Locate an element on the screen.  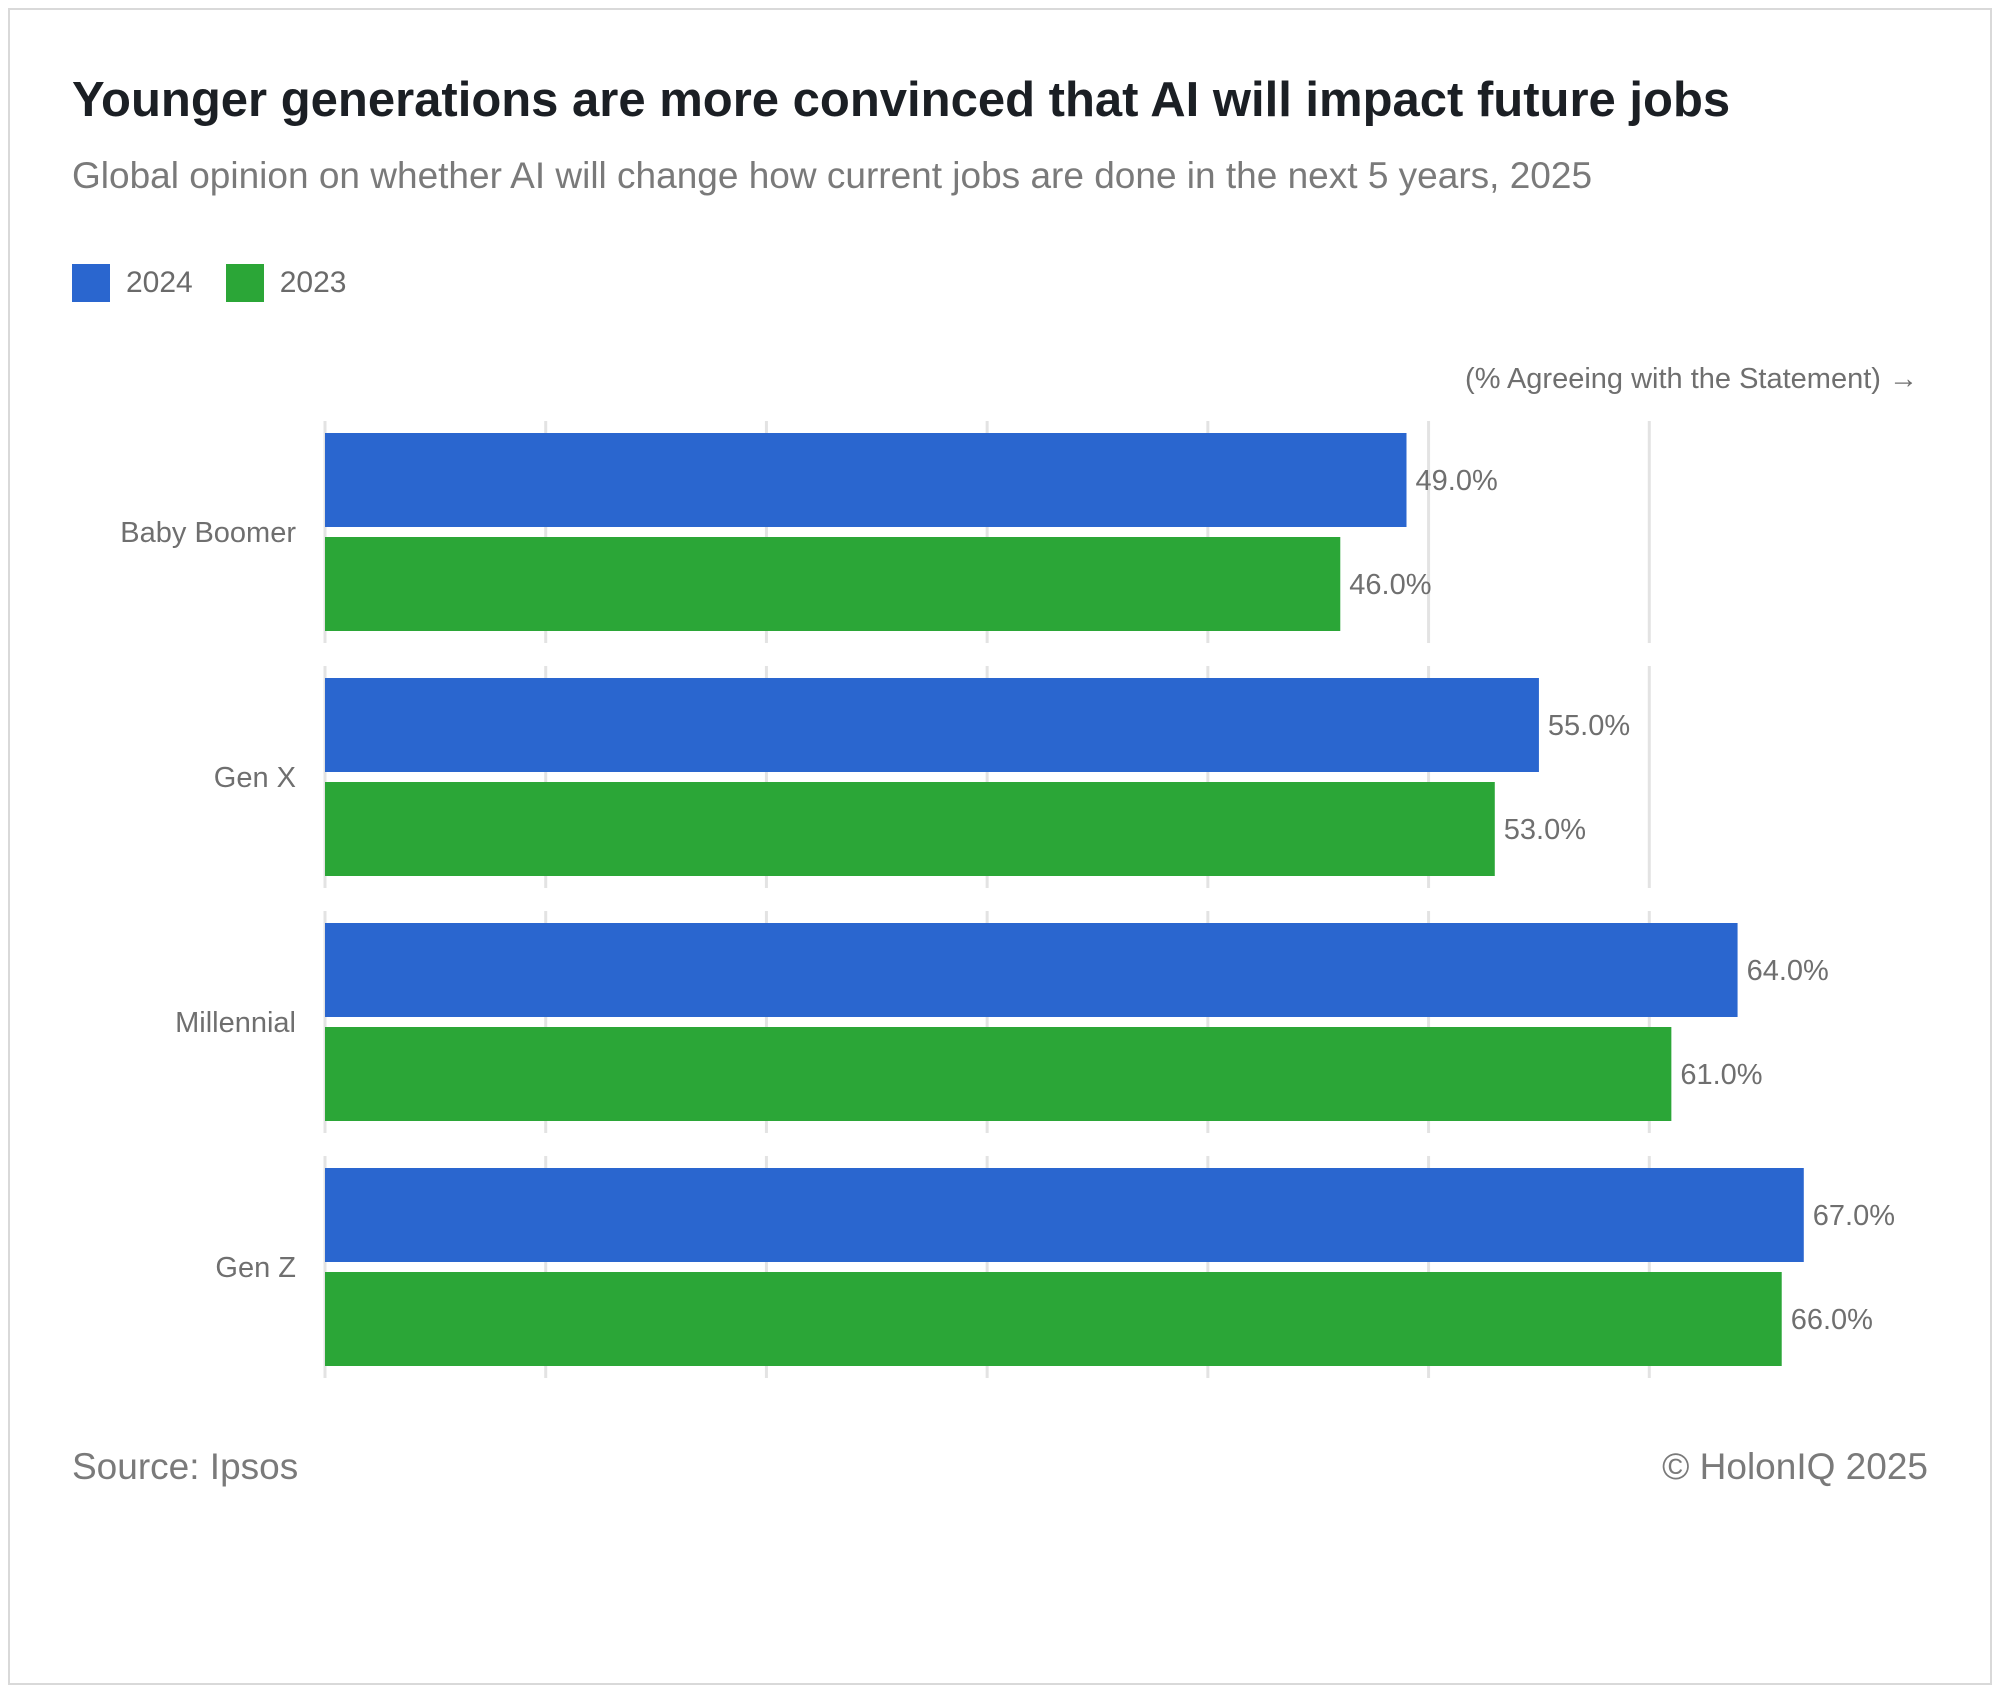
category-label: Baby Boomer is located at coordinates (208, 533).